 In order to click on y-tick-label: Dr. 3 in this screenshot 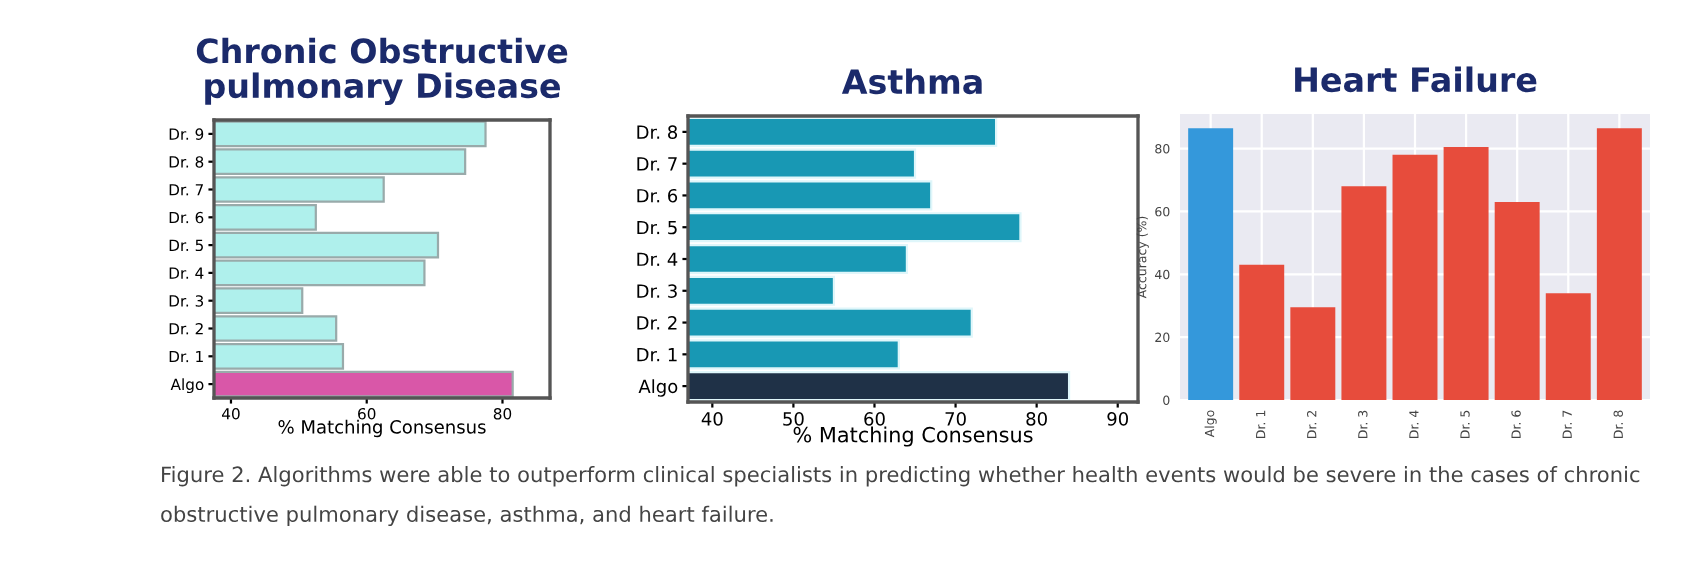, I will do `click(657, 291)`.